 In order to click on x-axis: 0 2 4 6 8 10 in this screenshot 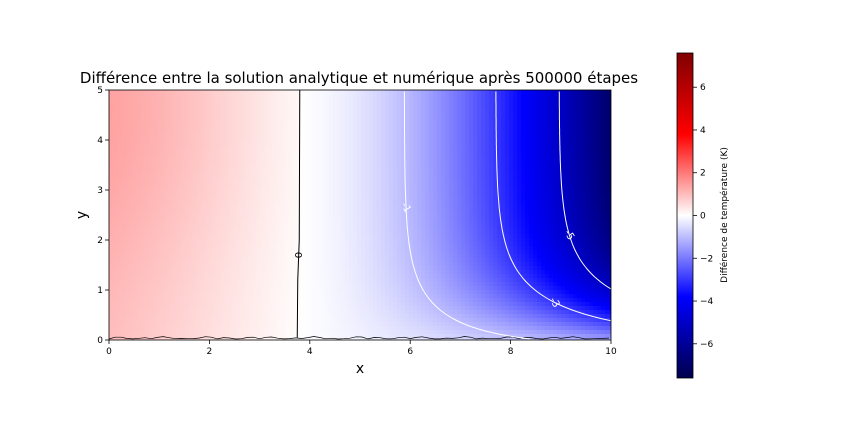, I will do `click(361, 348)`.